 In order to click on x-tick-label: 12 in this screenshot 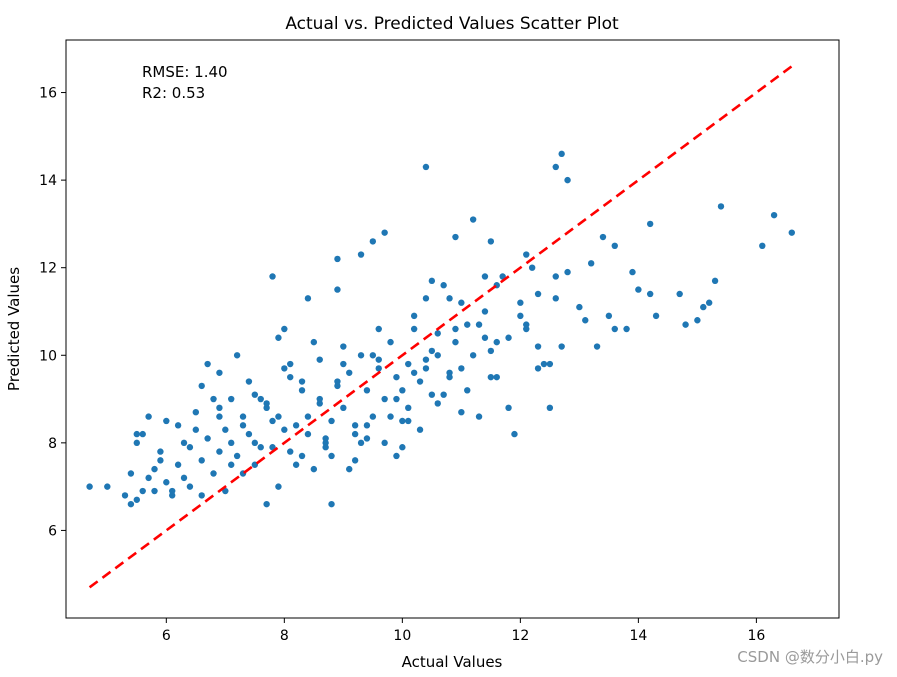, I will do `click(520, 636)`.